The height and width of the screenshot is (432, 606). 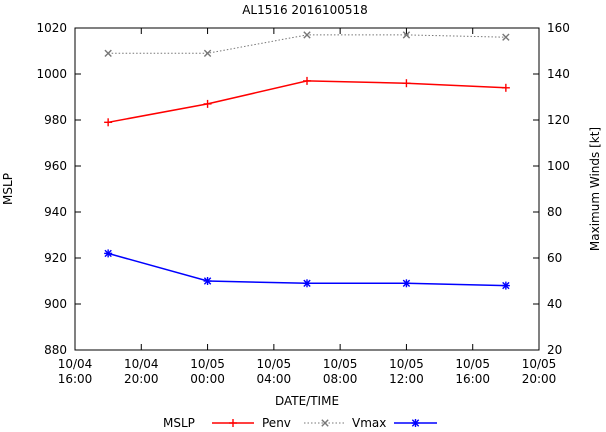 I want to click on right-tick-label: 140, so click(x=558, y=74).